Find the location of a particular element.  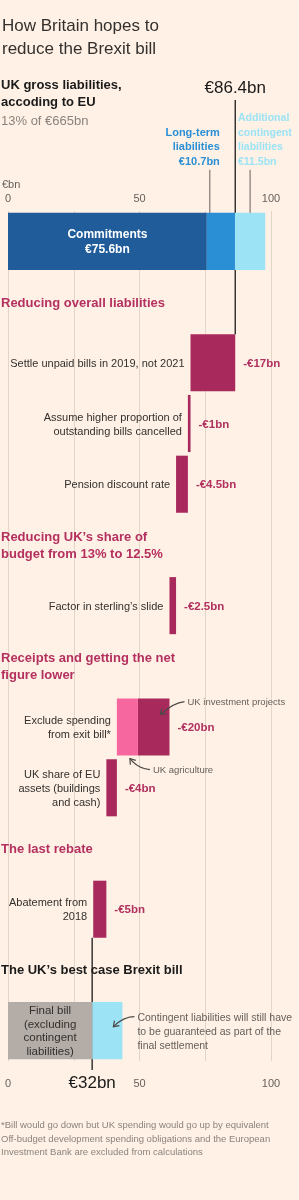

x2-tick-label: 100 is located at coordinates (271, 1082).